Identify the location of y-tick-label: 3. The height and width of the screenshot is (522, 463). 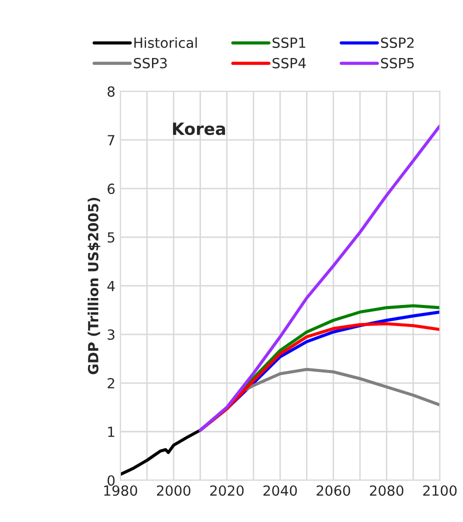
(111, 334).